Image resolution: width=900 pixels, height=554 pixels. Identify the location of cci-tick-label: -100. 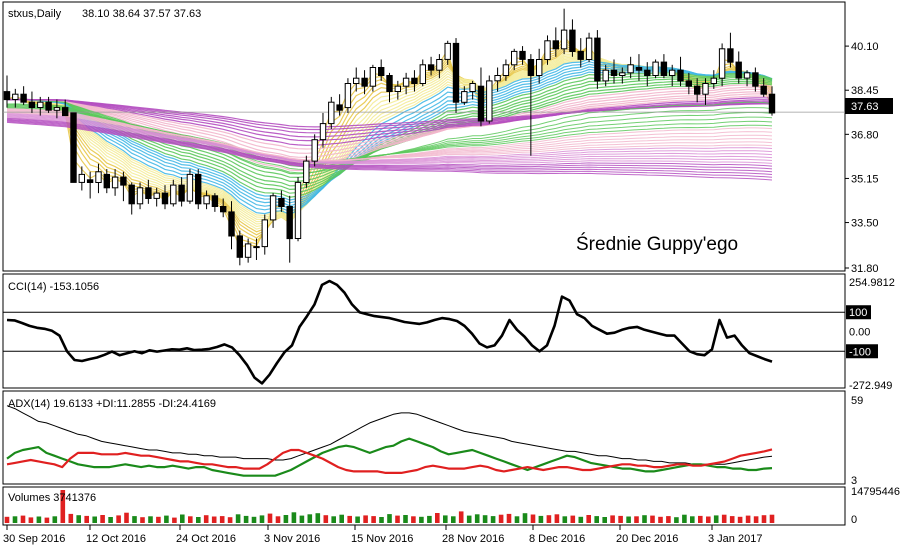
(860, 352).